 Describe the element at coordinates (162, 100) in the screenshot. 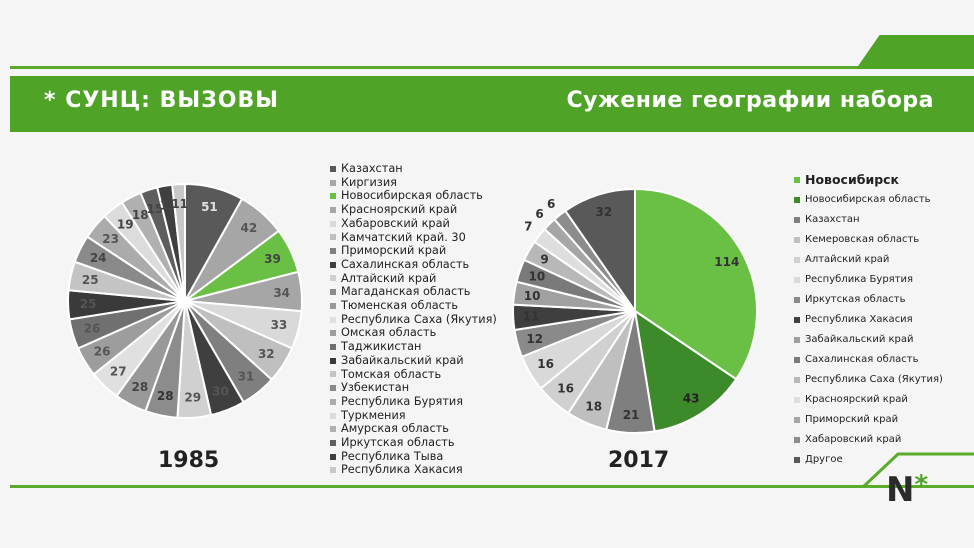

I see `slide-title: * СУНЦ: ВЫЗОВЫ` at that location.